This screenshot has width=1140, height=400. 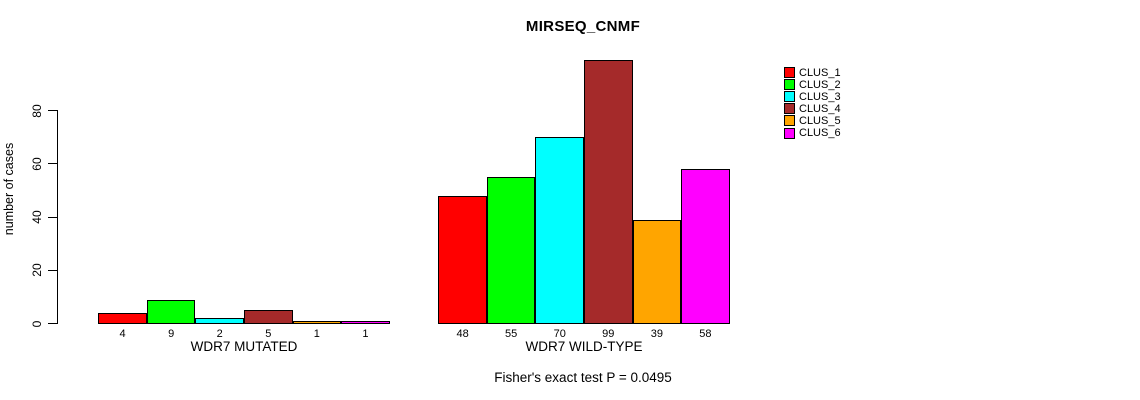 I want to click on chart-title: MIRSEQ_CNMF, so click(x=583, y=26).